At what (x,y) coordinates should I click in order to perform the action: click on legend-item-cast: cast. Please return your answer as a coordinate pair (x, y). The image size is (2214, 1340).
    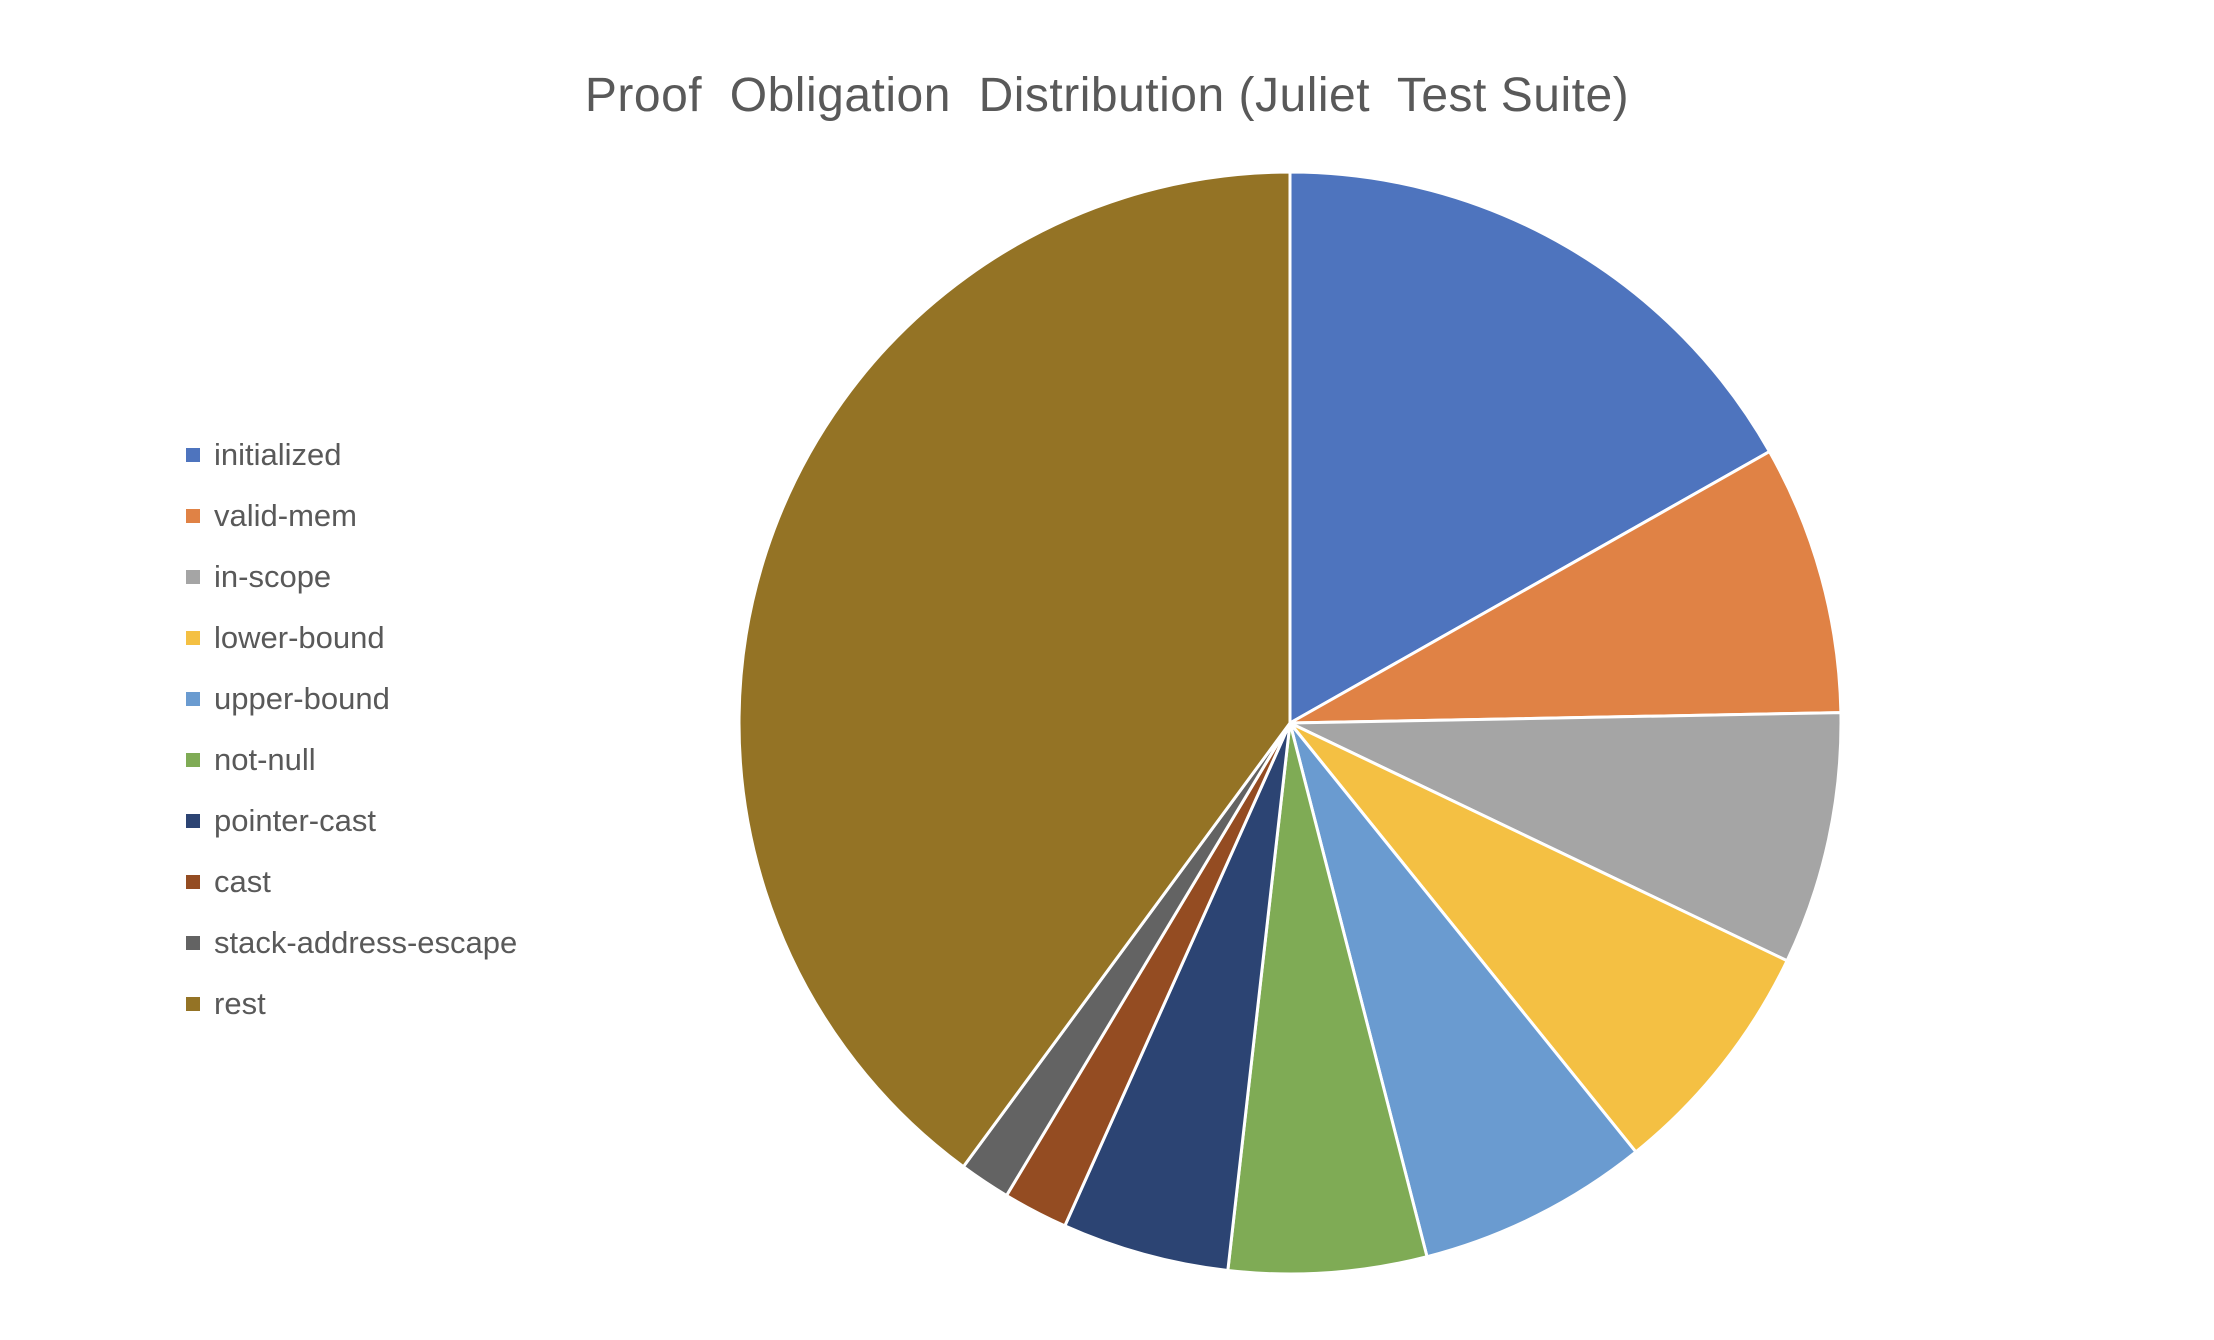
    Looking at the image, I should click on (351, 881).